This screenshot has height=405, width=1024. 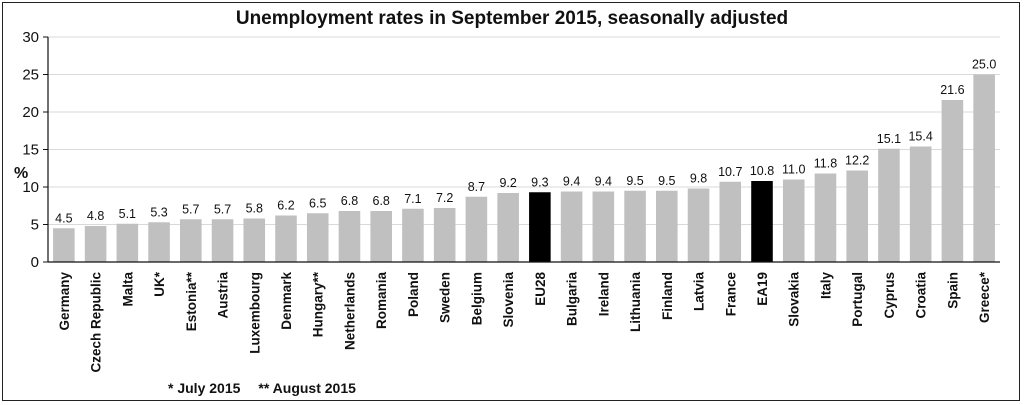 I want to click on data-label: 12.2, so click(x=857, y=161).